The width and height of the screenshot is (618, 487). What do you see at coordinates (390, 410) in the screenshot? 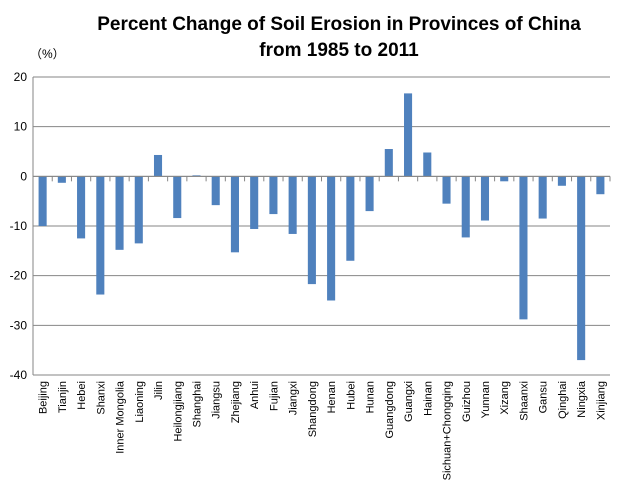
I see `x-tick-label: Guangdong` at bounding box center [390, 410].